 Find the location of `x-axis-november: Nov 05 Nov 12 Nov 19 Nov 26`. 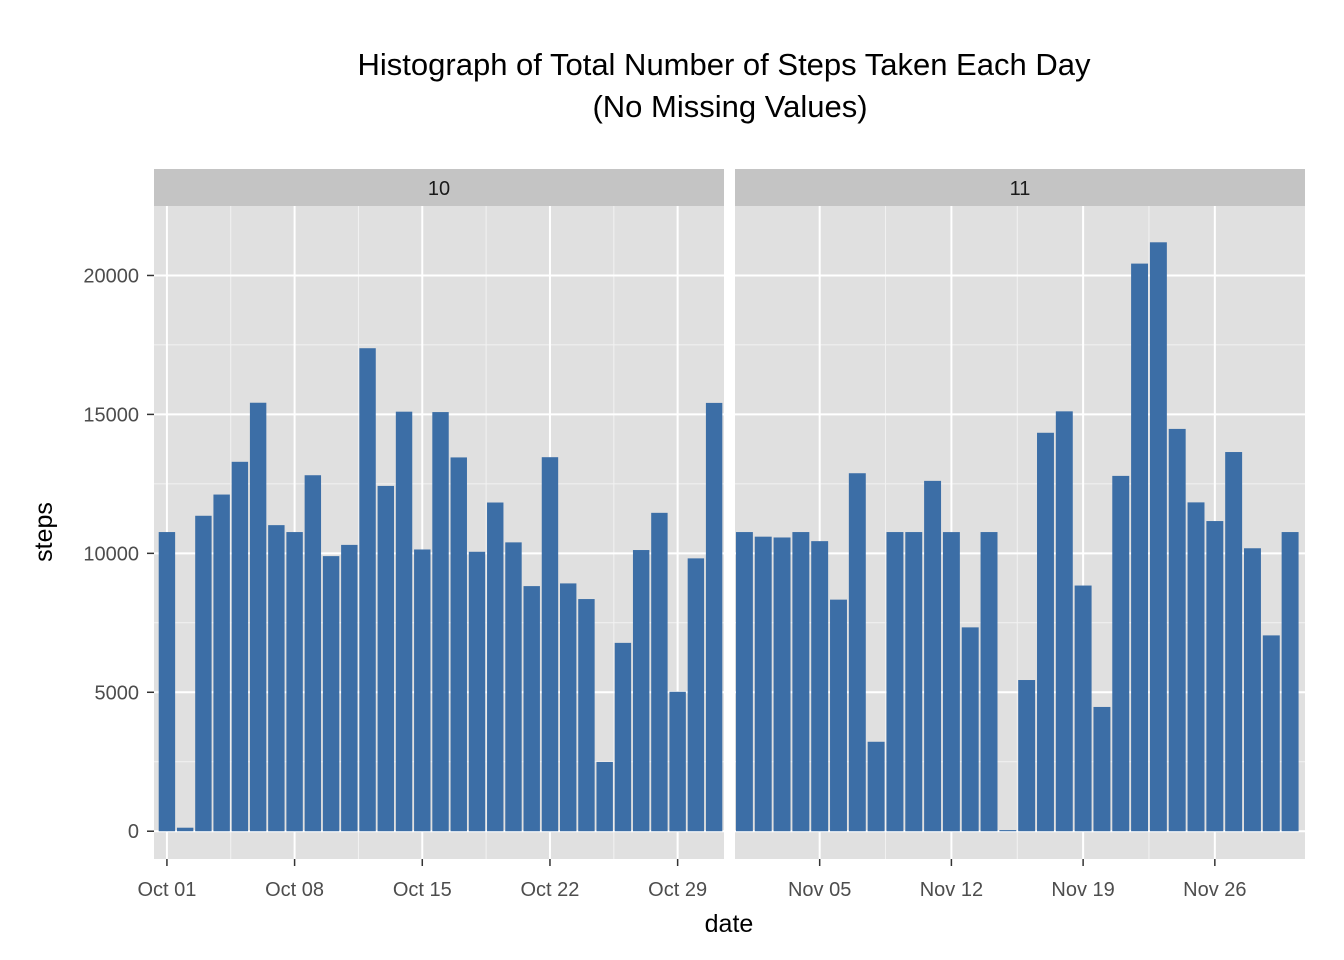

x-axis-november: Nov 05 Nov 12 Nov 19 Nov 26 is located at coordinates (1017, 880).